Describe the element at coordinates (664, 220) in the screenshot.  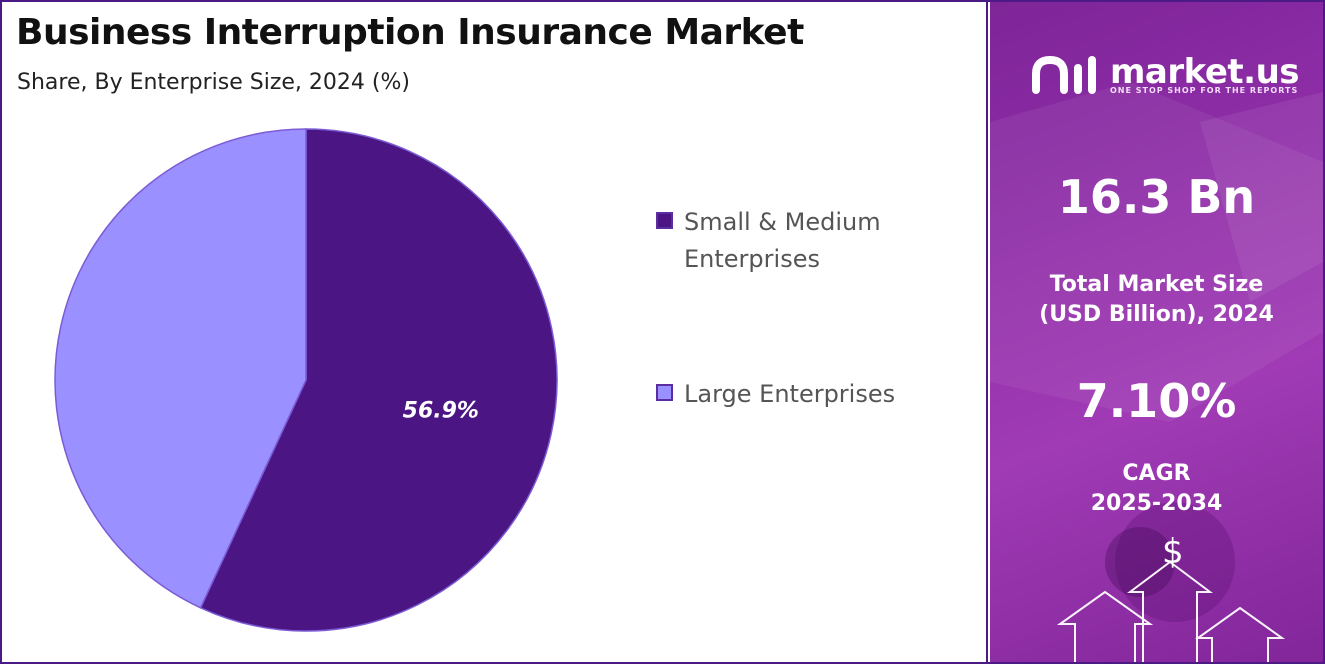
I see `legend-swatch-small-medium` at that location.